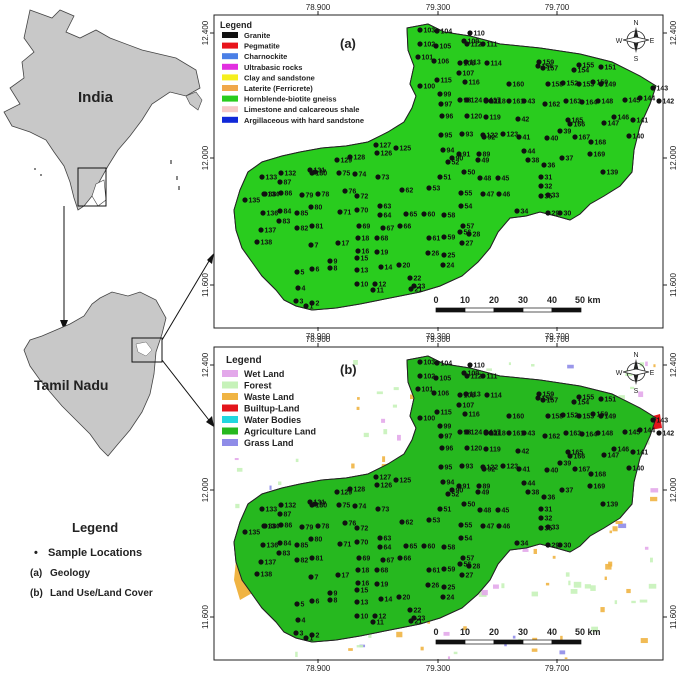  What do you see at coordinates (428, 58) in the screenshot?
I see `sample-point-label: 101` at bounding box center [428, 58].